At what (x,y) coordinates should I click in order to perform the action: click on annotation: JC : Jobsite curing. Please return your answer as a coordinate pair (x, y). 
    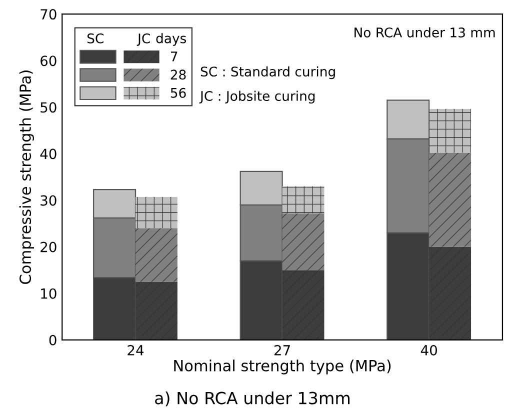
    Looking at the image, I should click on (257, 97).